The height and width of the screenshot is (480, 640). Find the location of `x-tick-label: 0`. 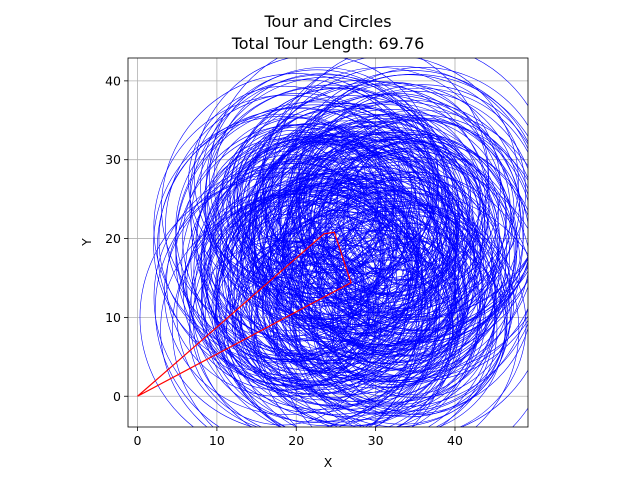

x-tick-label: 0 is located at coordinates (138, 440).